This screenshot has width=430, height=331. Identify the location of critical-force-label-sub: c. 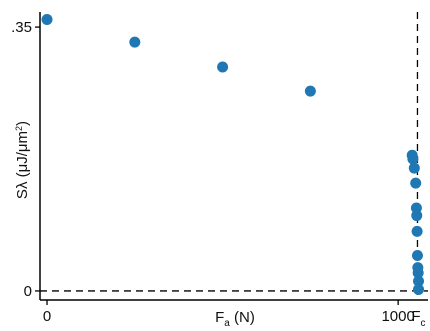
(423, 323).